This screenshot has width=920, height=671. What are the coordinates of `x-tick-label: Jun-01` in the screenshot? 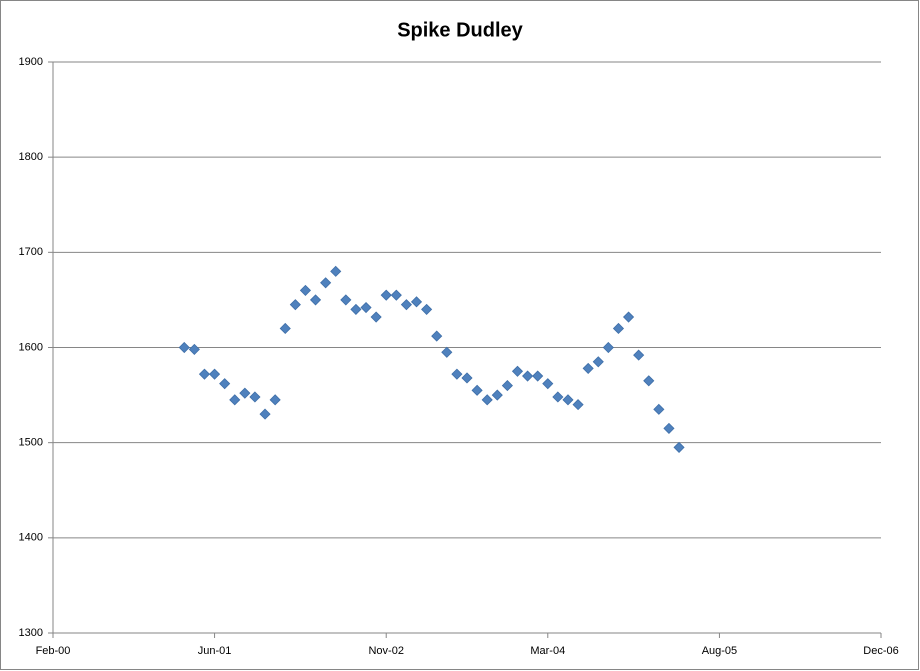 It's located at (215, 651).